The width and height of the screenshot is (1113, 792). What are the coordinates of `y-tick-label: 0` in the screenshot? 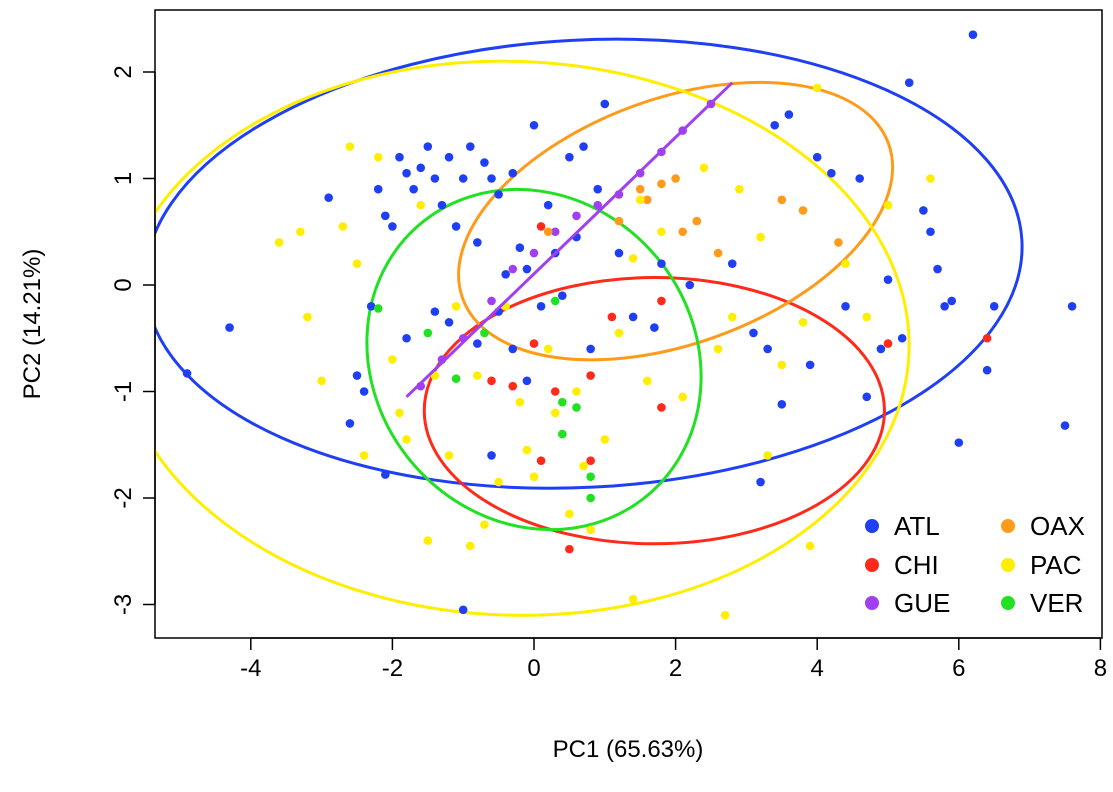 It's located at (123, 284).